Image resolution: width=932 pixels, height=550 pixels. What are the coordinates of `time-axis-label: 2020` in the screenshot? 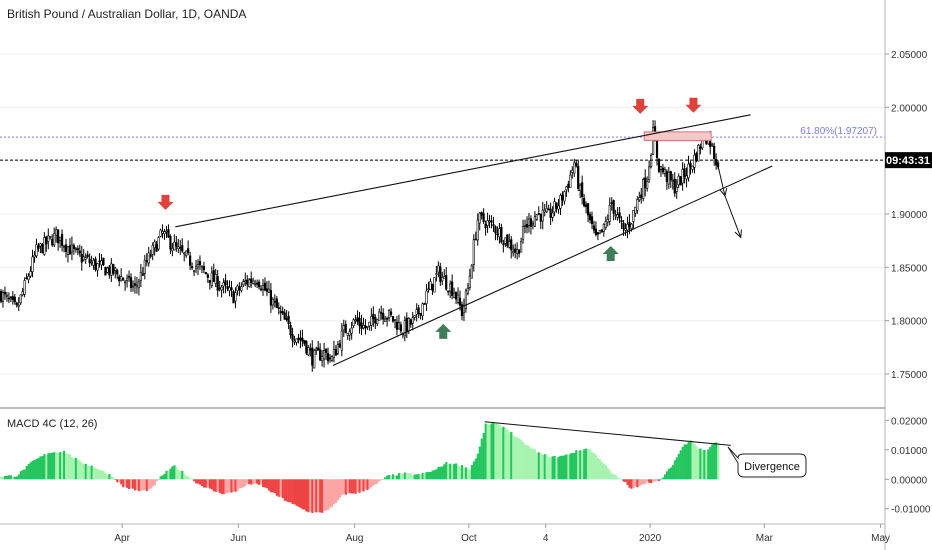 It's located at (650, 538).